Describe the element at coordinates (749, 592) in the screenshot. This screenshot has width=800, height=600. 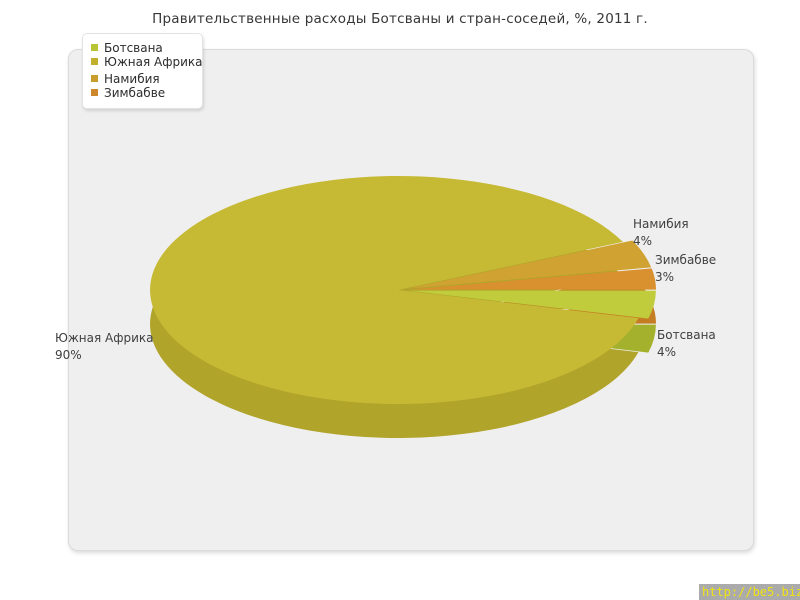
I see `watermark-link: http://be5.biz/` at that location.